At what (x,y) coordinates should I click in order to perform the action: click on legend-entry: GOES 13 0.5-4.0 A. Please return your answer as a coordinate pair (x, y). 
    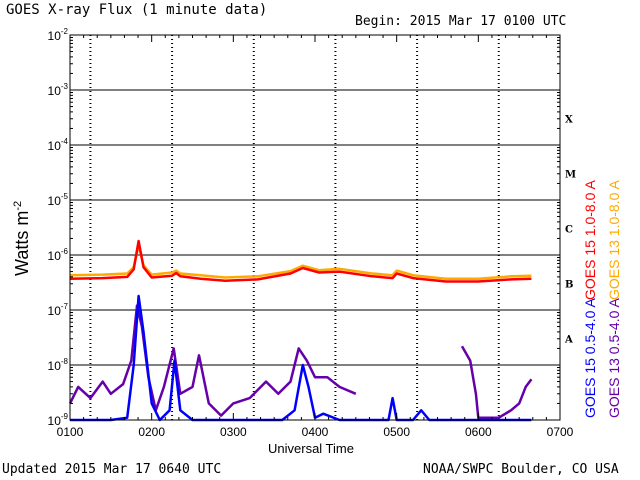
    Looking at the image, I should click on (614, 358).